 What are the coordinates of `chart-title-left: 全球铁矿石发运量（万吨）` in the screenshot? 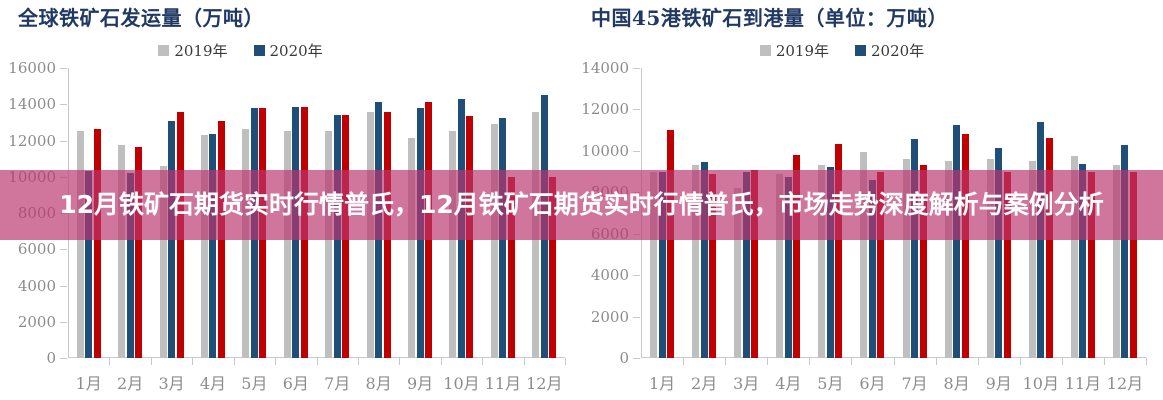 It's located at (141, 18).